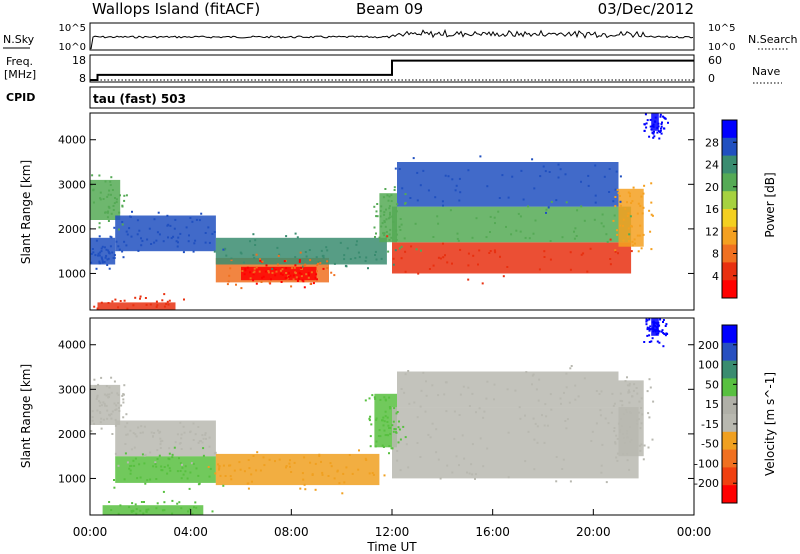  I want to click on cpid-strip: CPID tau (fast) 503, so click(350, 97).